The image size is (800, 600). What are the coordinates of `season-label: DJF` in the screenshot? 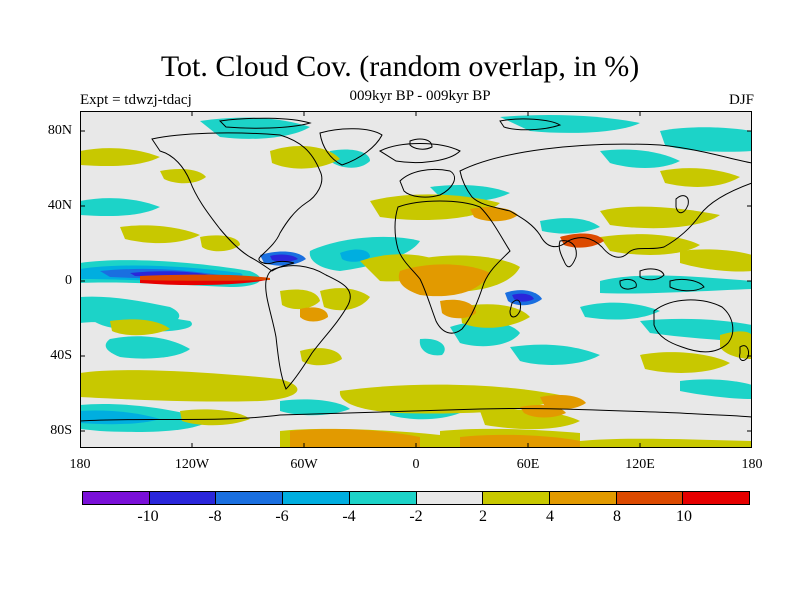 It's located at (741, 100).